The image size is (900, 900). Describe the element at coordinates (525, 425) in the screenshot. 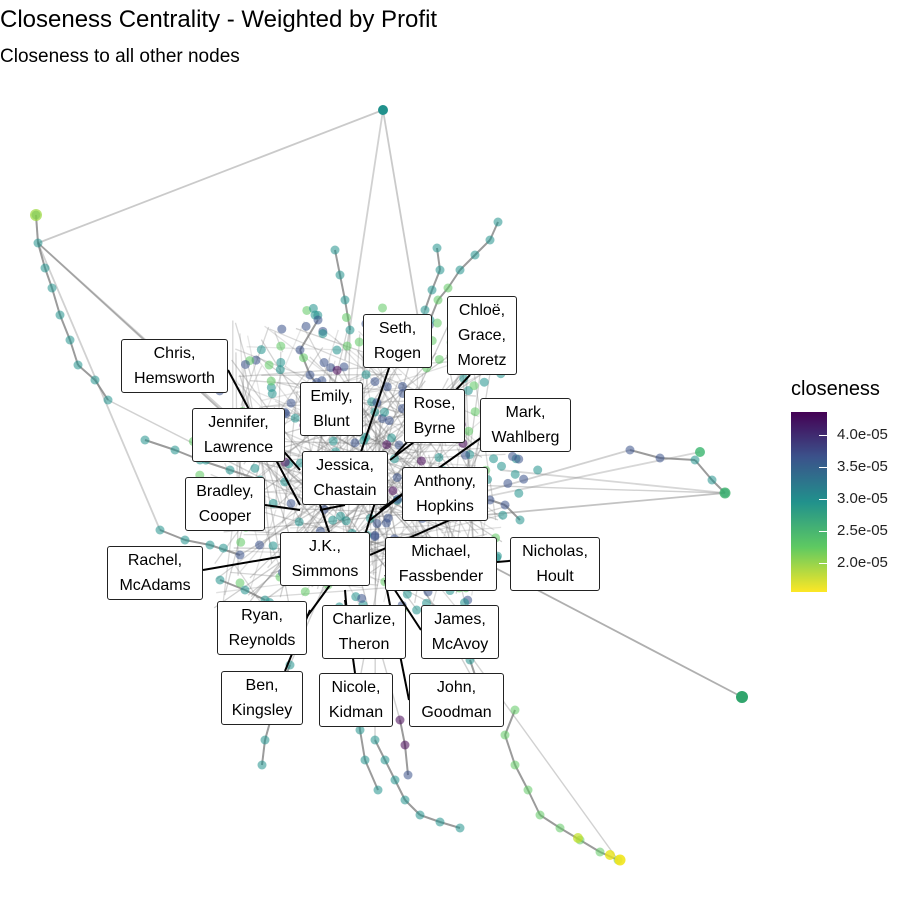

I see `node-label-mark-wahlberg: Mark, Wahlberg` at that location.